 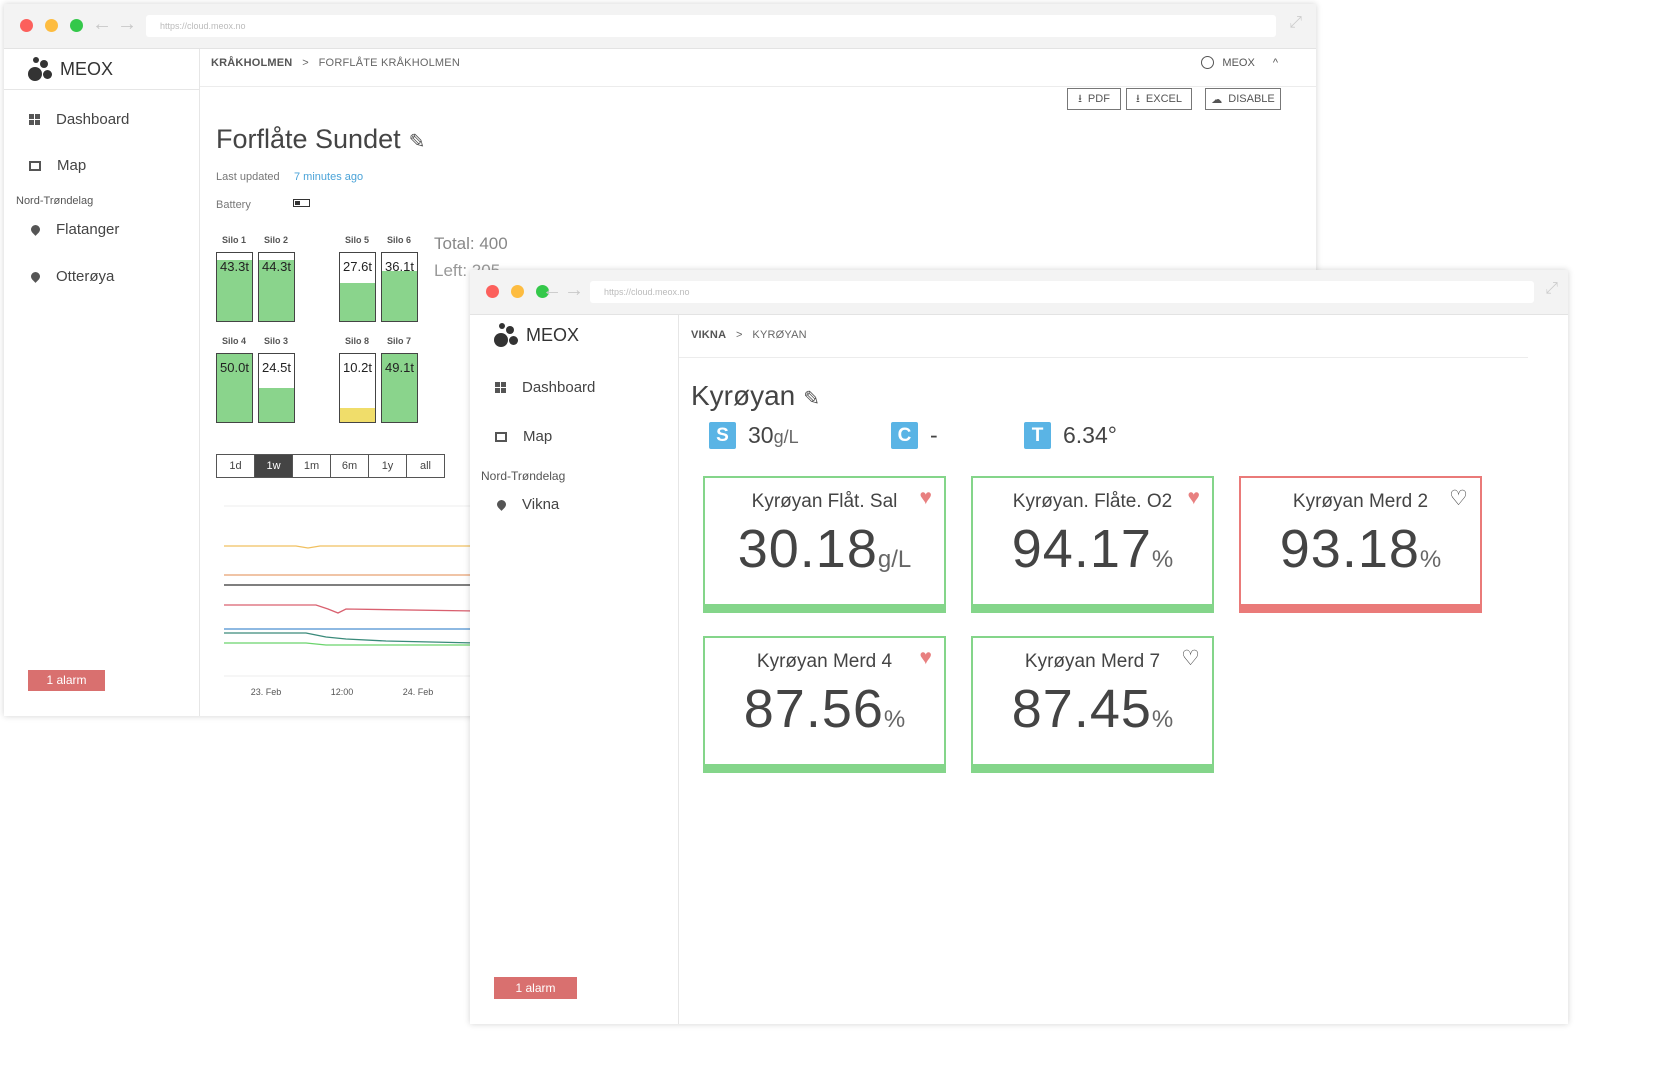 What do you see at coordinates (350, 466) in the screenshot?
I see `range-6m: 6m` at bounding box center [350, 466].